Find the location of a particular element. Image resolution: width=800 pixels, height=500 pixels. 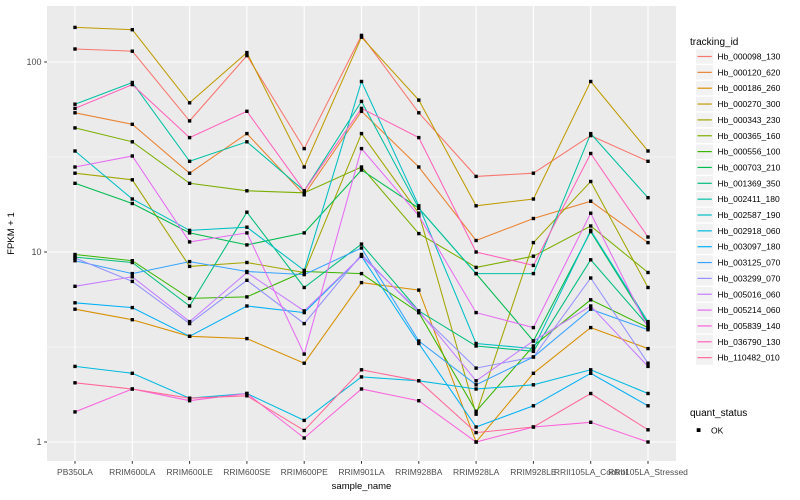

legend-entry-label: Hb_036790_130 is located at coordinates (749, 342).